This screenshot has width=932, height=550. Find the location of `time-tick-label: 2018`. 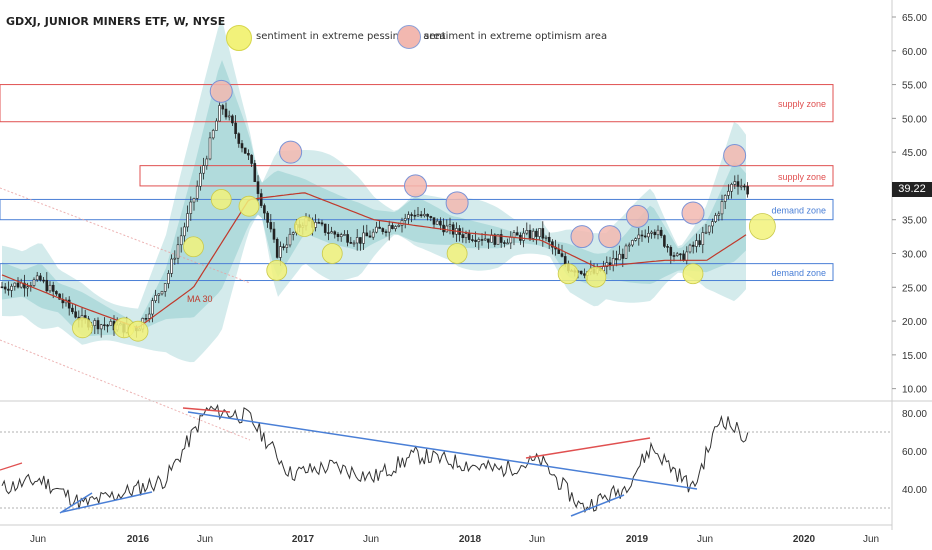

time-tick-label: 2018 is located at coordinates (470, 539).